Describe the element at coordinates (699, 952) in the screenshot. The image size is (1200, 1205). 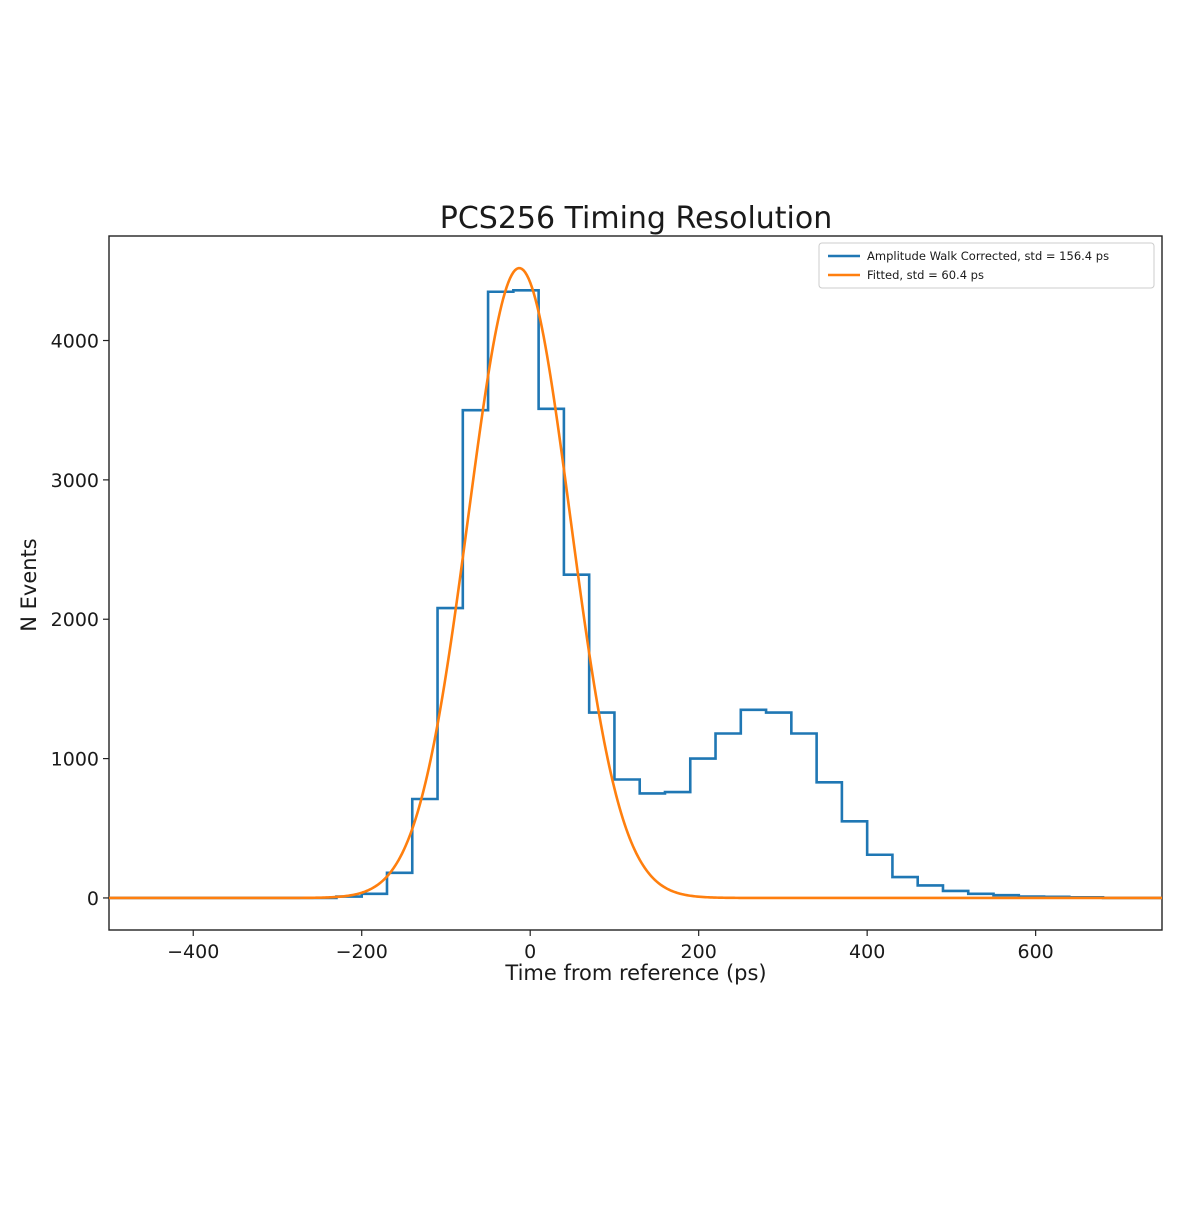
I see `x-tick-label: 200` at that location.